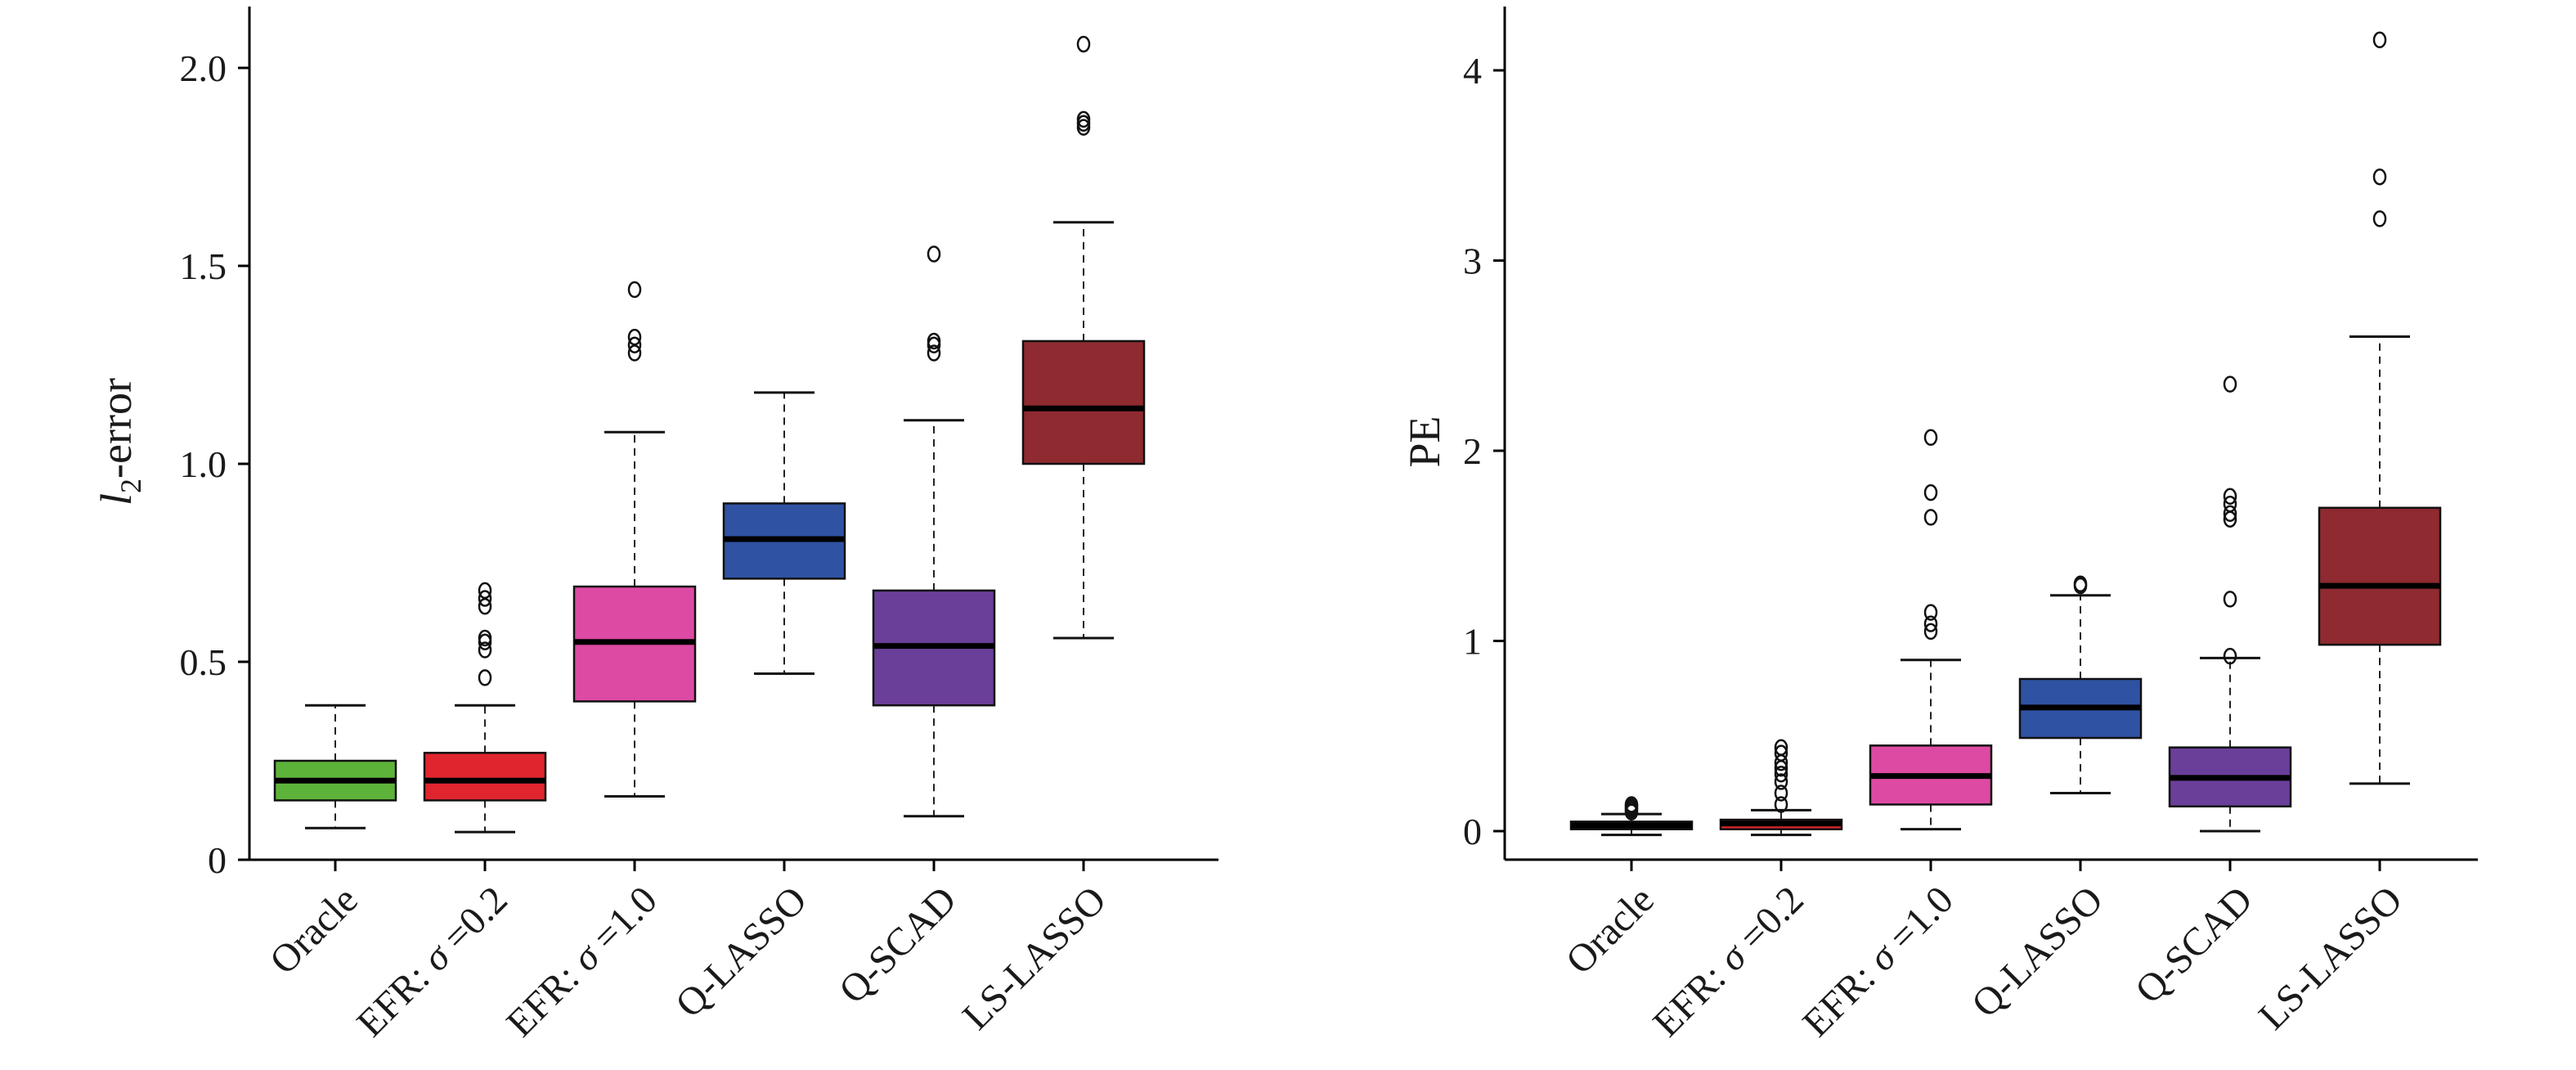  Describe the element at coordinates (1472, 451) in the screenshot. I see `y-tick-label: 2` at that location.